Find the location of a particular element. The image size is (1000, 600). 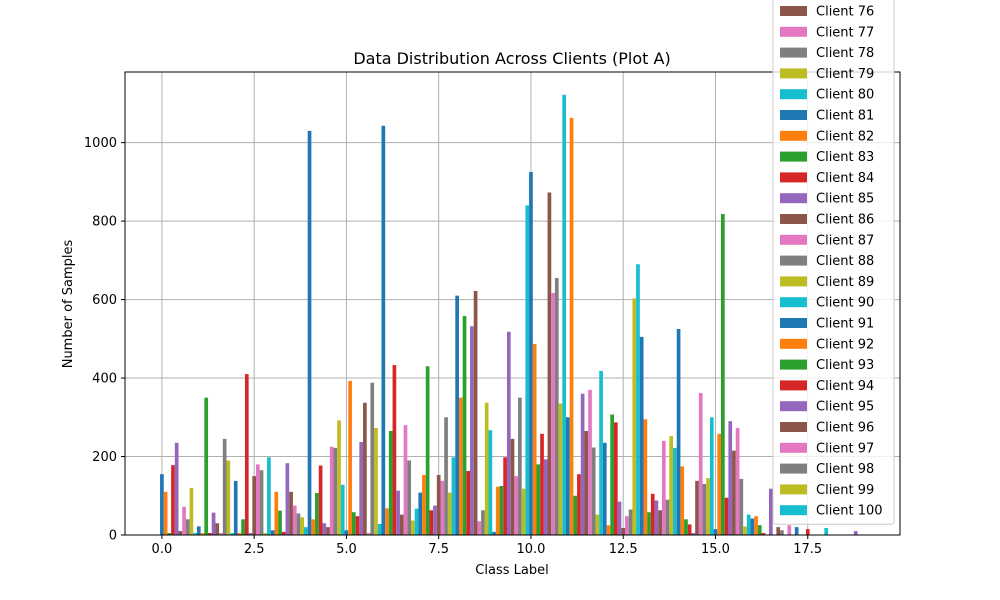

legend-label: Client 80 is located at coordinates (845, 95).